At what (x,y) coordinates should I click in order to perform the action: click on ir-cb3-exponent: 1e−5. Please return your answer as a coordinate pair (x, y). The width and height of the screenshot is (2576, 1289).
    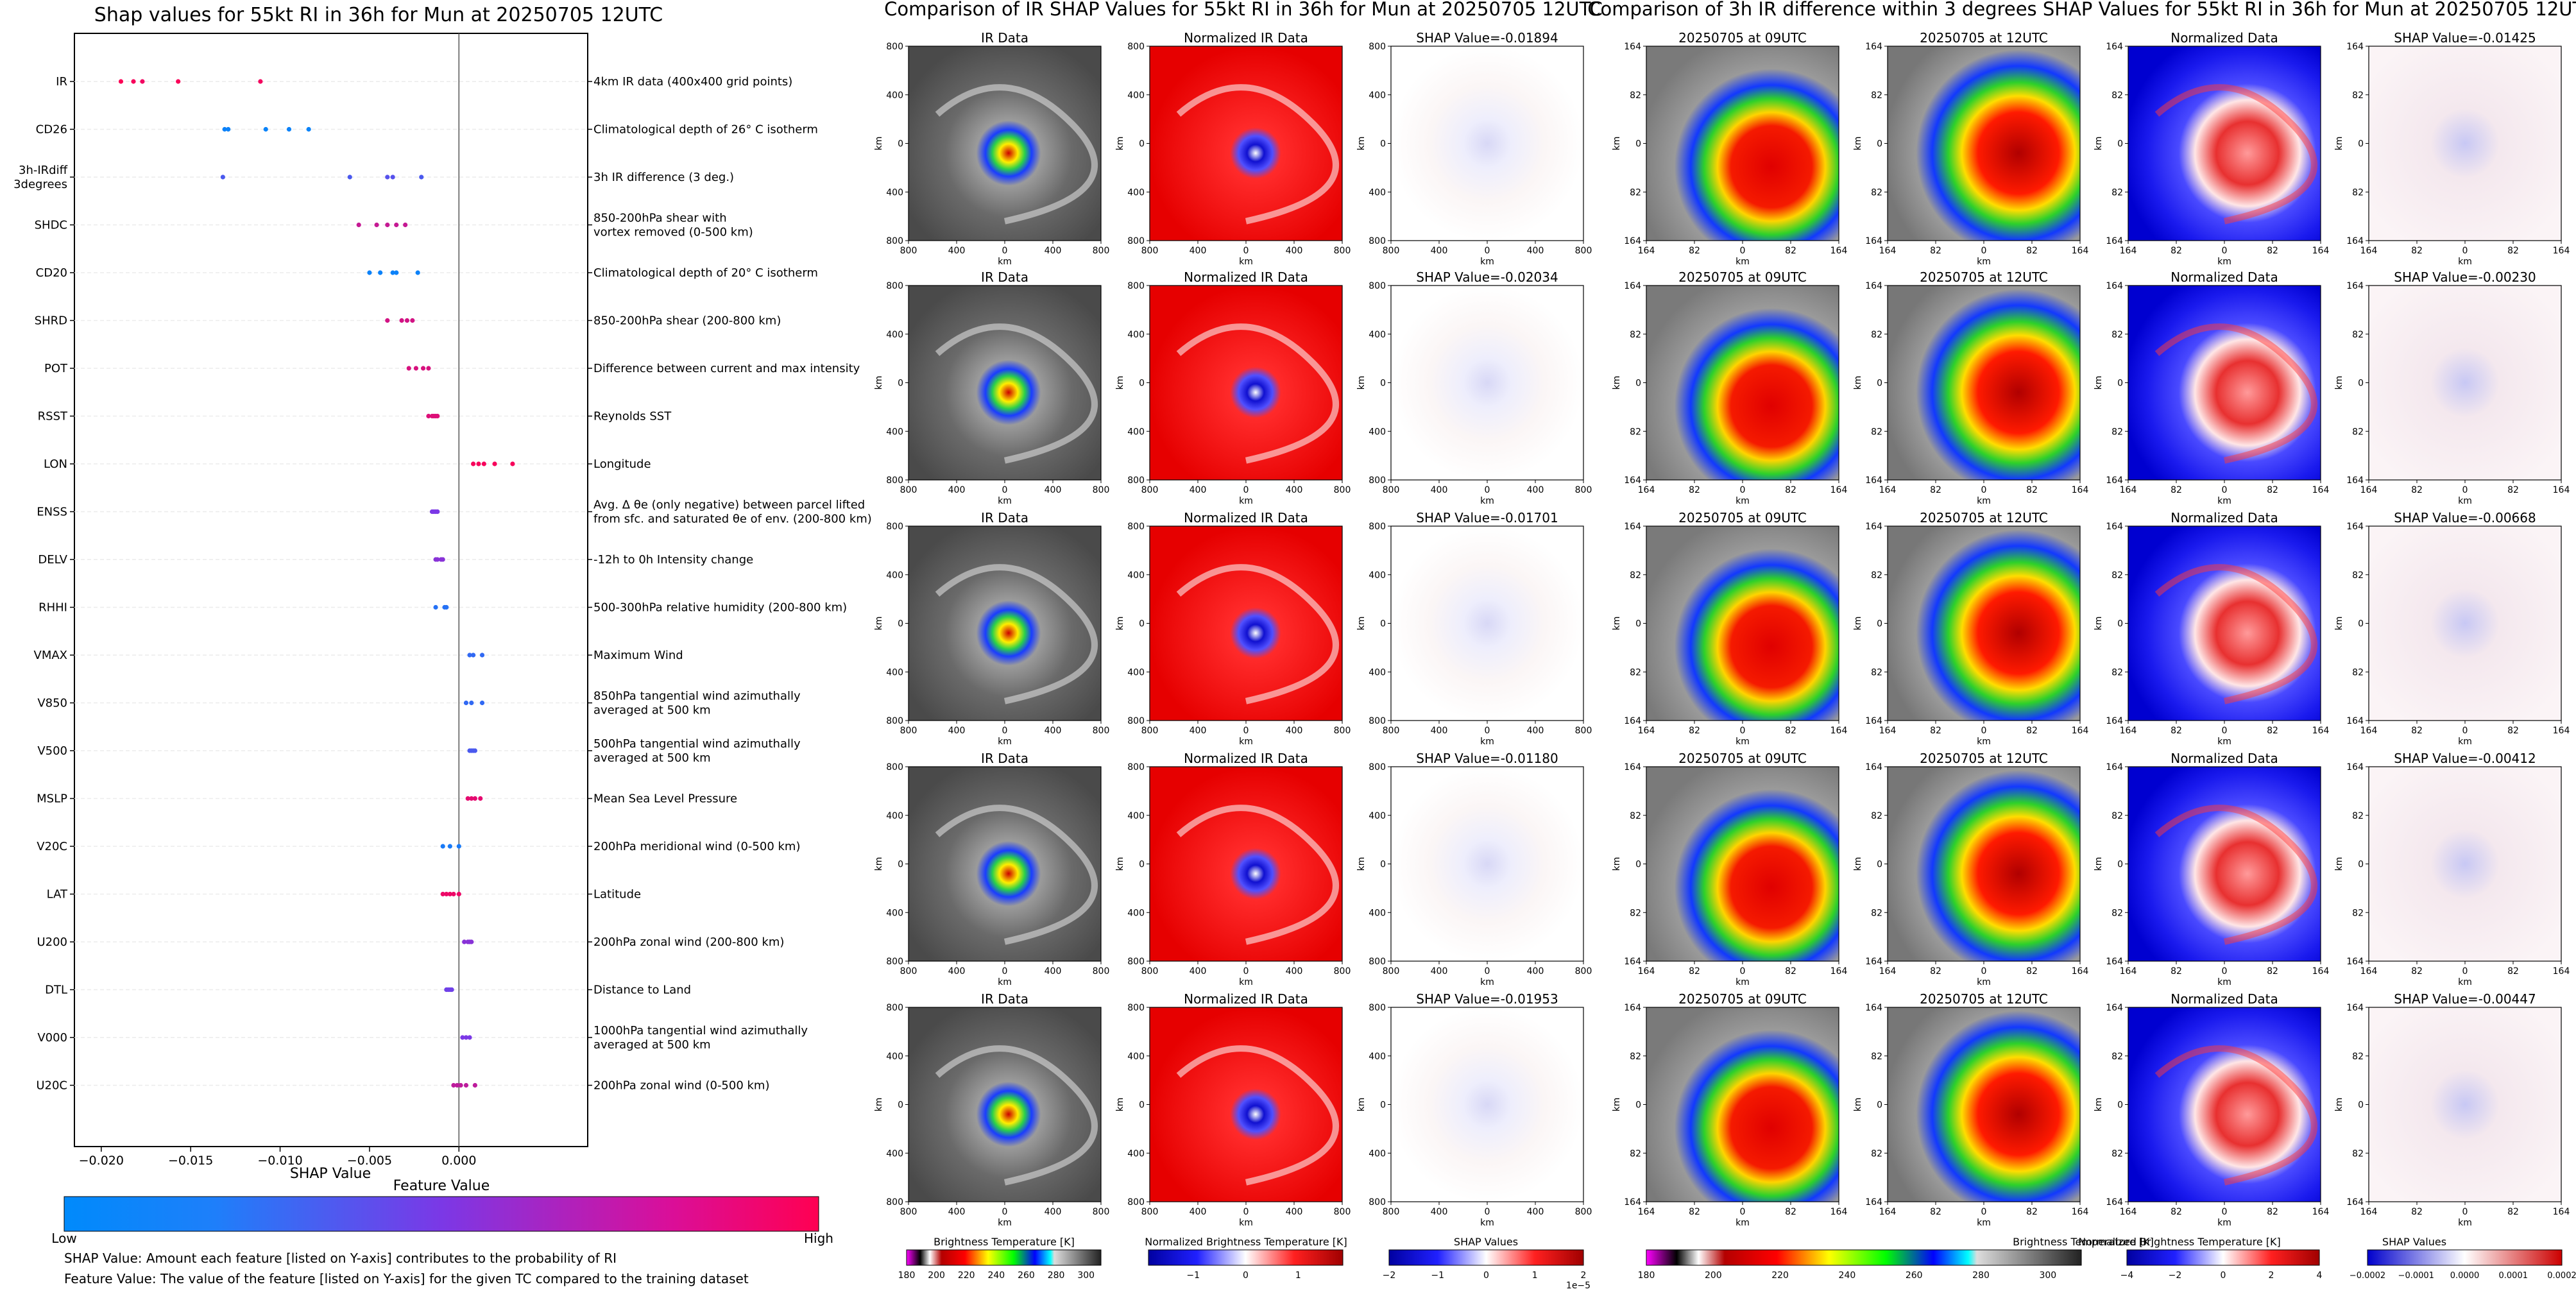
    Looking at the image, I should click on (1579, 1285).